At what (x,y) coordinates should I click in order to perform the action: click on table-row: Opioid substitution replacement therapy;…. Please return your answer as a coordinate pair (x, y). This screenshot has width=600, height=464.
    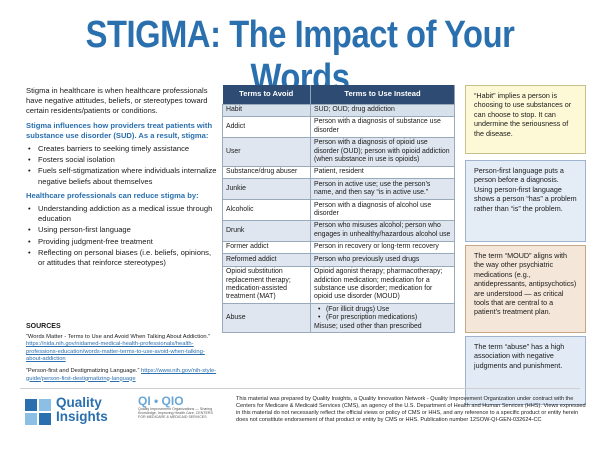
    Looking at the image, I should click on (338, 285).